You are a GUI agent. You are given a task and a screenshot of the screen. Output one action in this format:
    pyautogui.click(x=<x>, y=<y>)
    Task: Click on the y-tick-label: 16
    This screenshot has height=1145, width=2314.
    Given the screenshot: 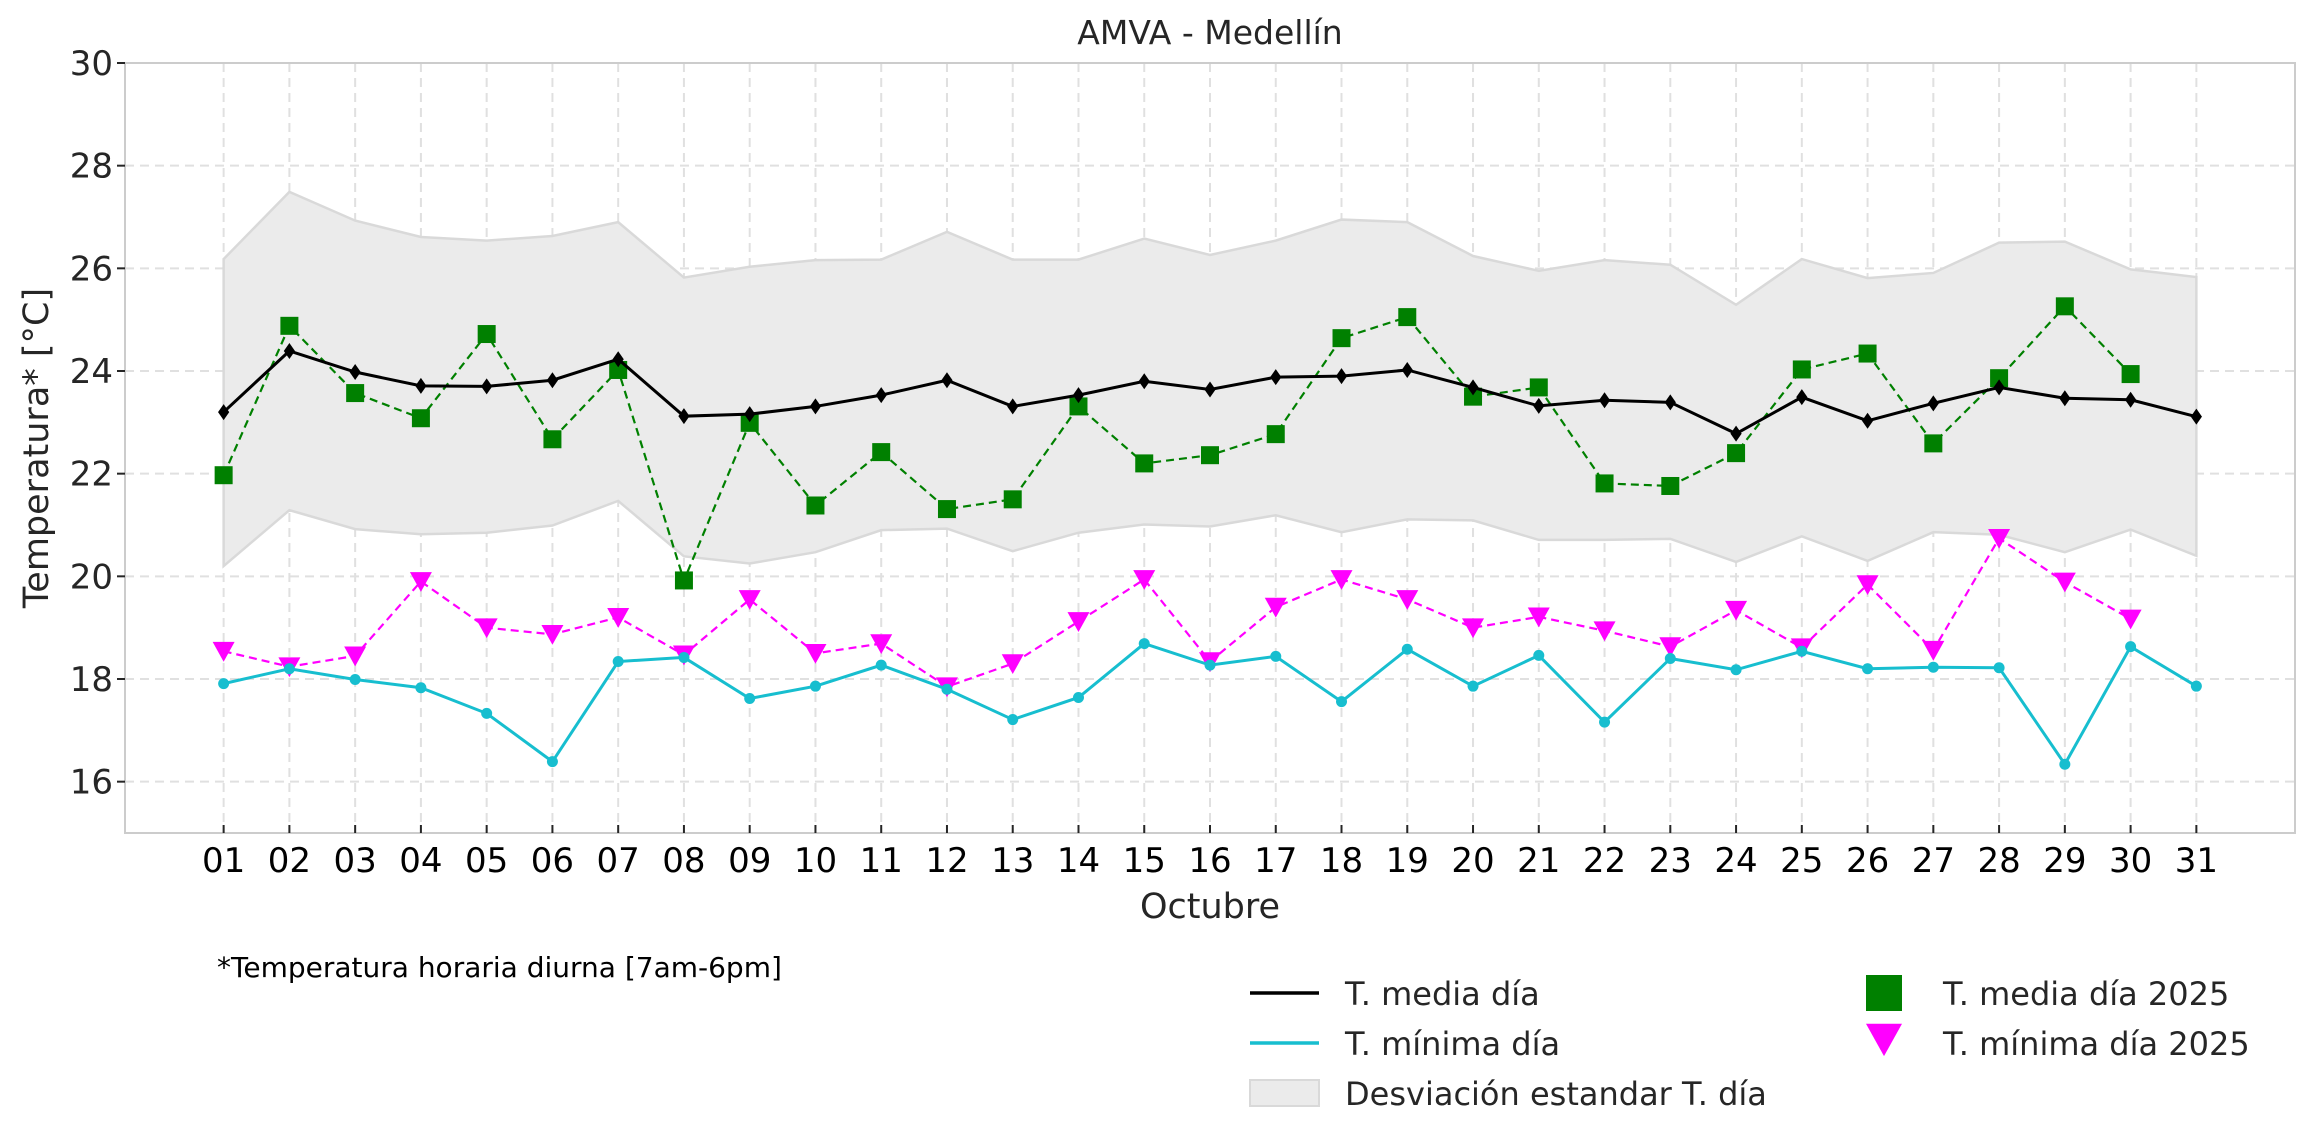 What is the action you would take?
    pyautogui.click(x=91, y=783)
    